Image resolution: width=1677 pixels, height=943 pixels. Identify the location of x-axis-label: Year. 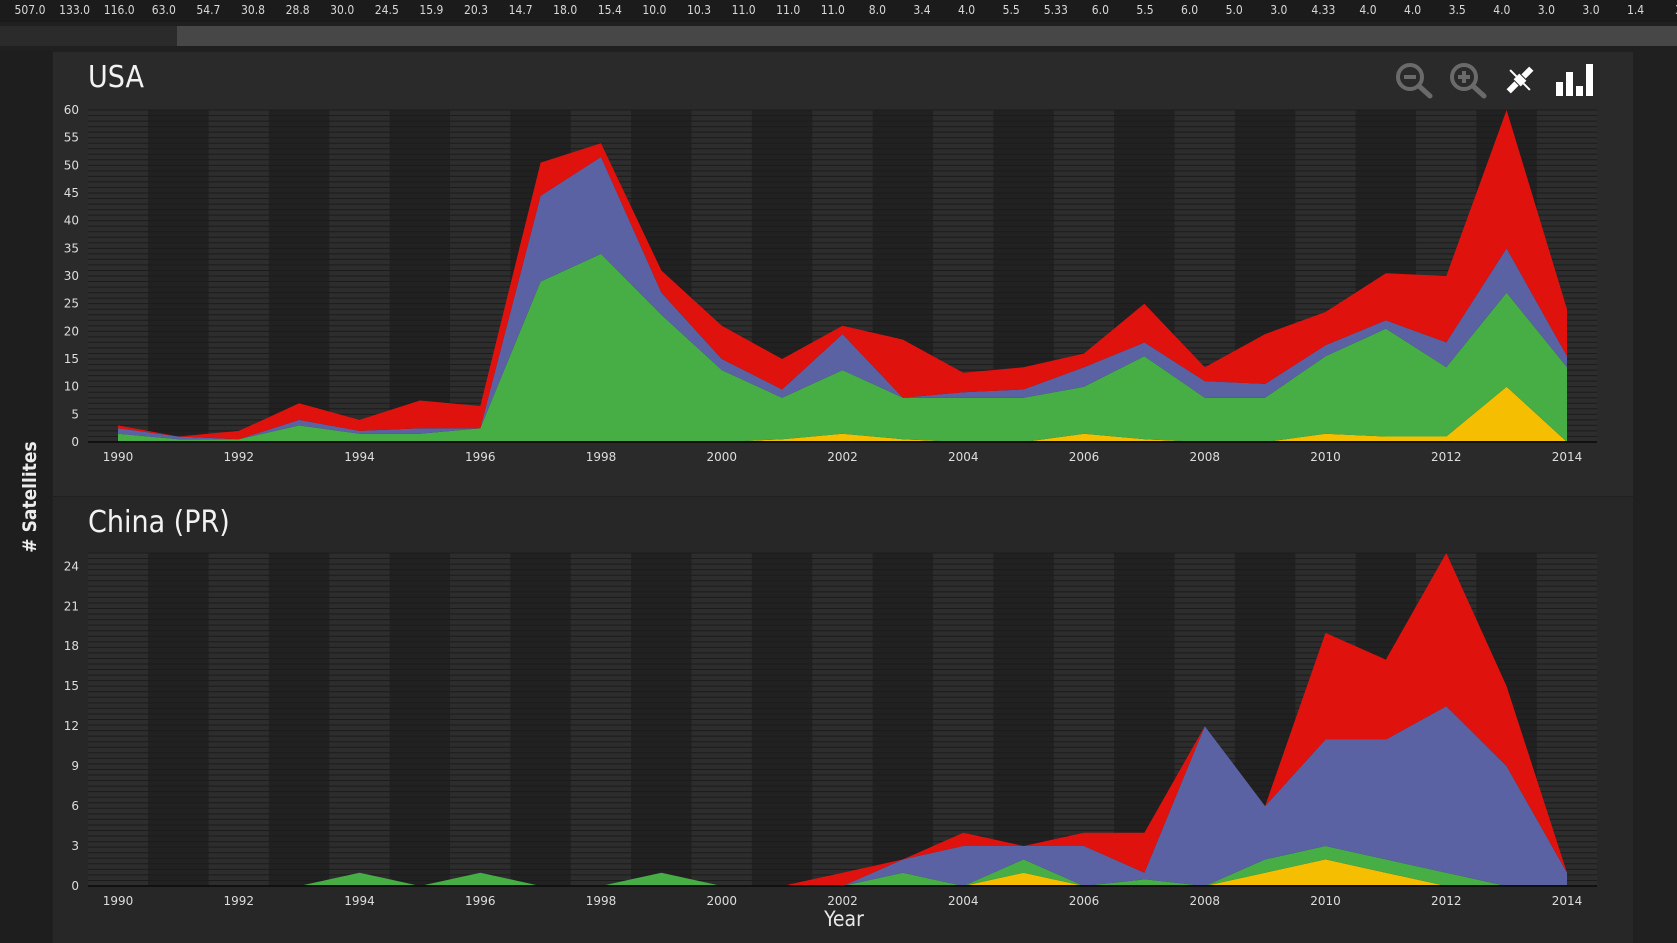
(844, 919).